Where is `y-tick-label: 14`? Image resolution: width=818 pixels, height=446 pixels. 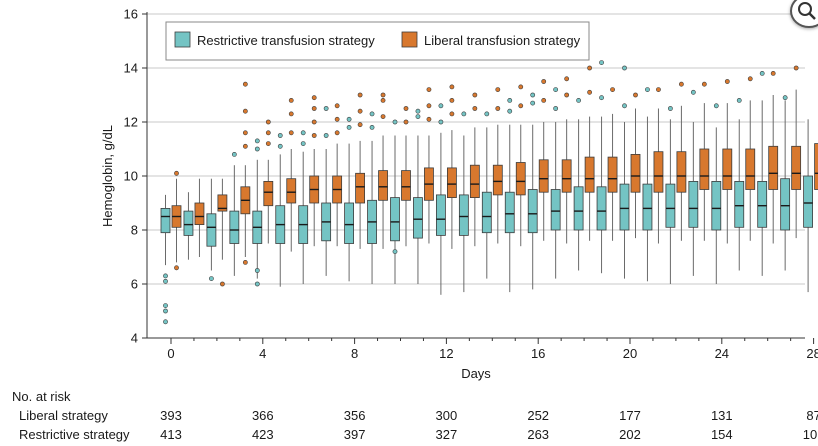
y-tick-label: 14 is located at coordinates (131, 68).